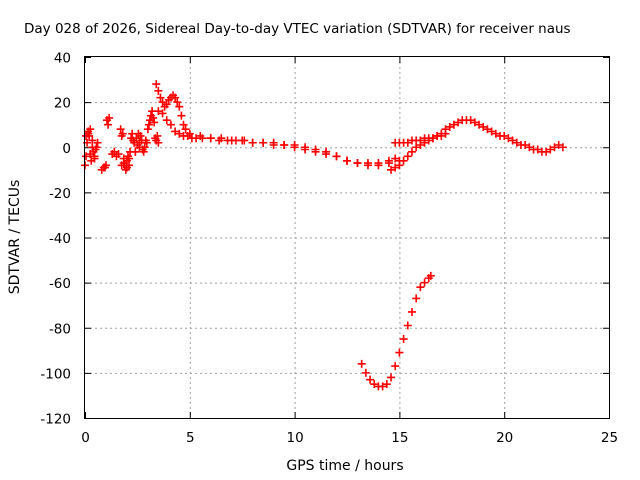 The image size is (640, 480). What do you see at coordinates (15, 237) in the screenshot?
I see `y-axis-label: SDTVAR / TECUs` at bounding box center [15, 237].